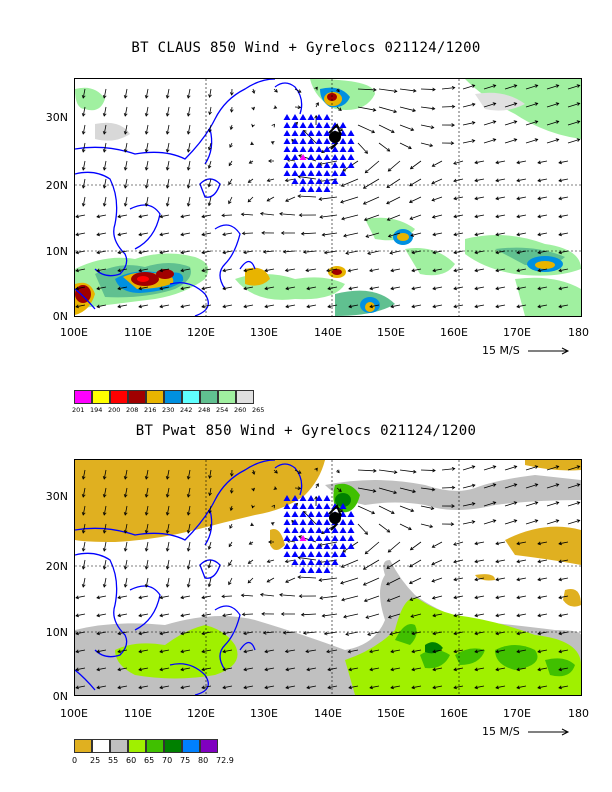  What do you see at coordinates (319, 534) in the screenshot?
I see `gyre-locations-bottom` at bounding box center [319, 534].